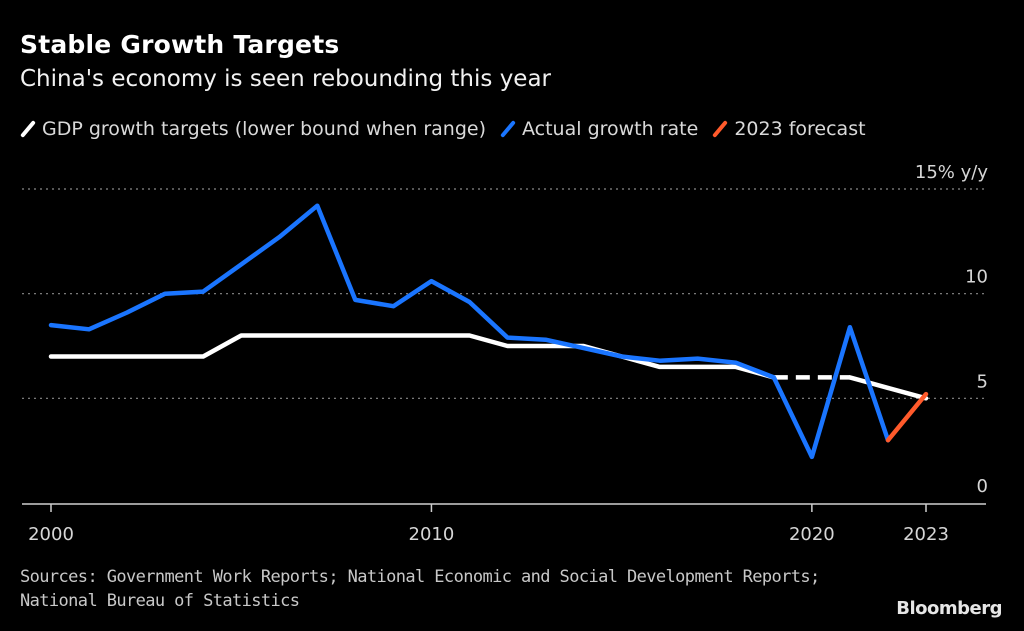  What do you see at coordinates (432, 534) in the screenshot?
I see `x-tick-label-2010: 2010` at bounding box center [432, 534].